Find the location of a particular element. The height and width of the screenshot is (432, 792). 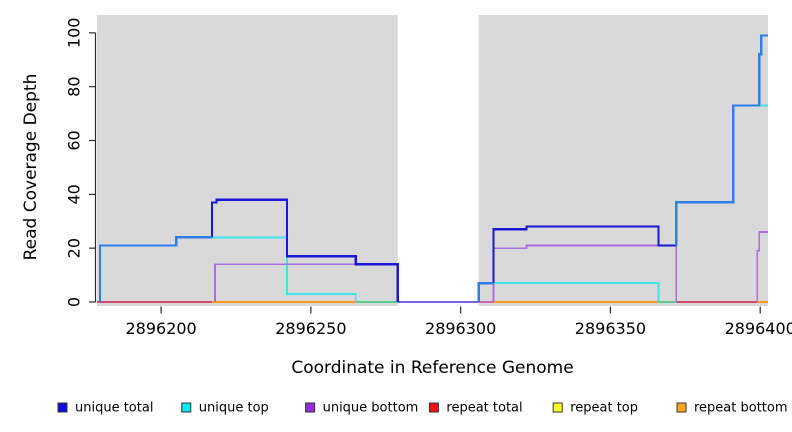

legend-label-repeat-top: repeat top is located at coordinates (604, 408).